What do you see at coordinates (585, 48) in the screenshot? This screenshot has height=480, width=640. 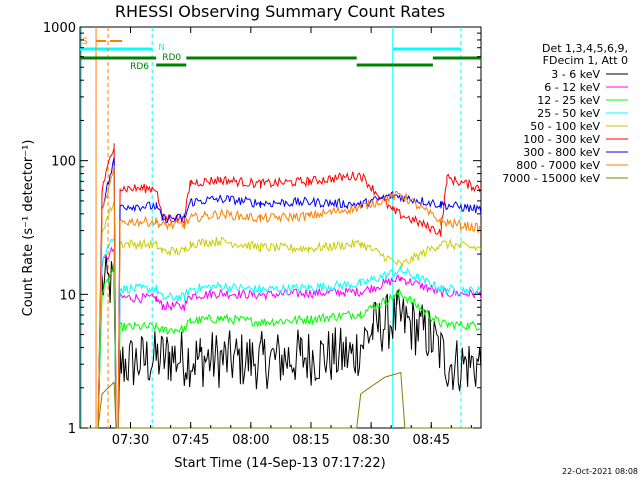 I see `legend-header-line-1: Det 1,3,4,5,6,9,` at bounding box center [585, 48].